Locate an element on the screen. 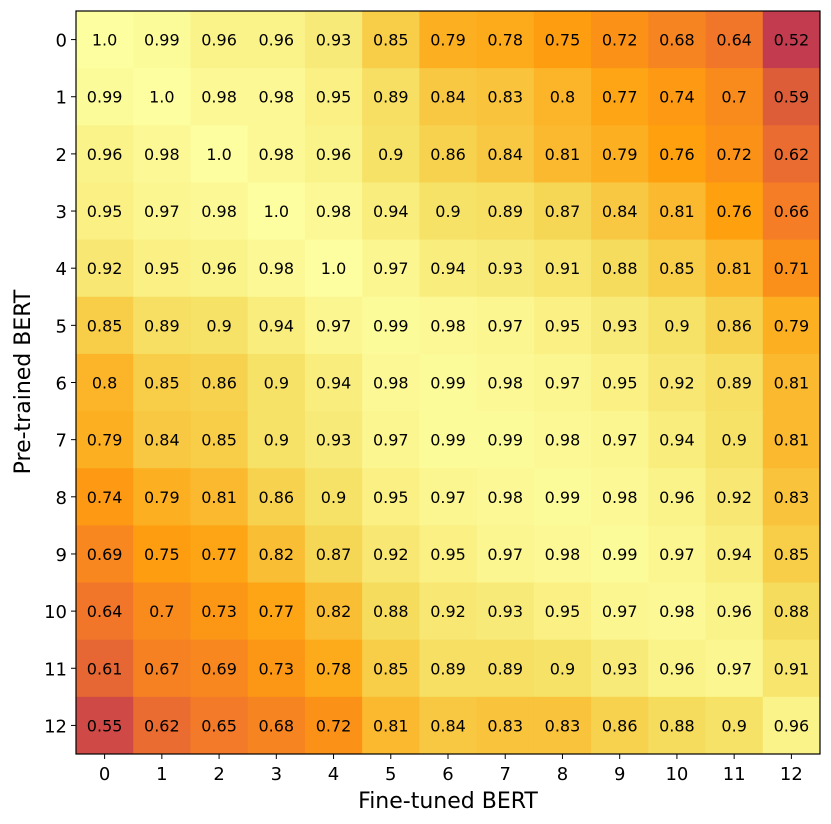  cell-value-label: 0.69 is located at coordinates (219, 668).